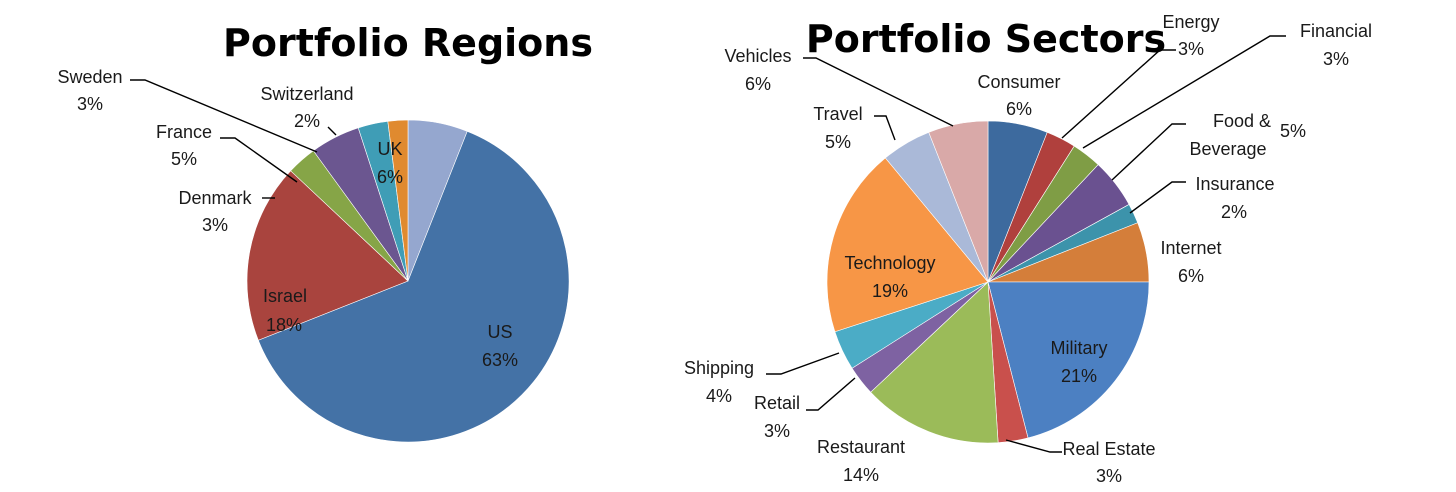 This screenshot has height=492, width=1456. What do you see at coordinates (1108, 449) in the screenshot?
I see `sectors-name-label-real-estate: Real Estate` at bounding box center [1108, 449].